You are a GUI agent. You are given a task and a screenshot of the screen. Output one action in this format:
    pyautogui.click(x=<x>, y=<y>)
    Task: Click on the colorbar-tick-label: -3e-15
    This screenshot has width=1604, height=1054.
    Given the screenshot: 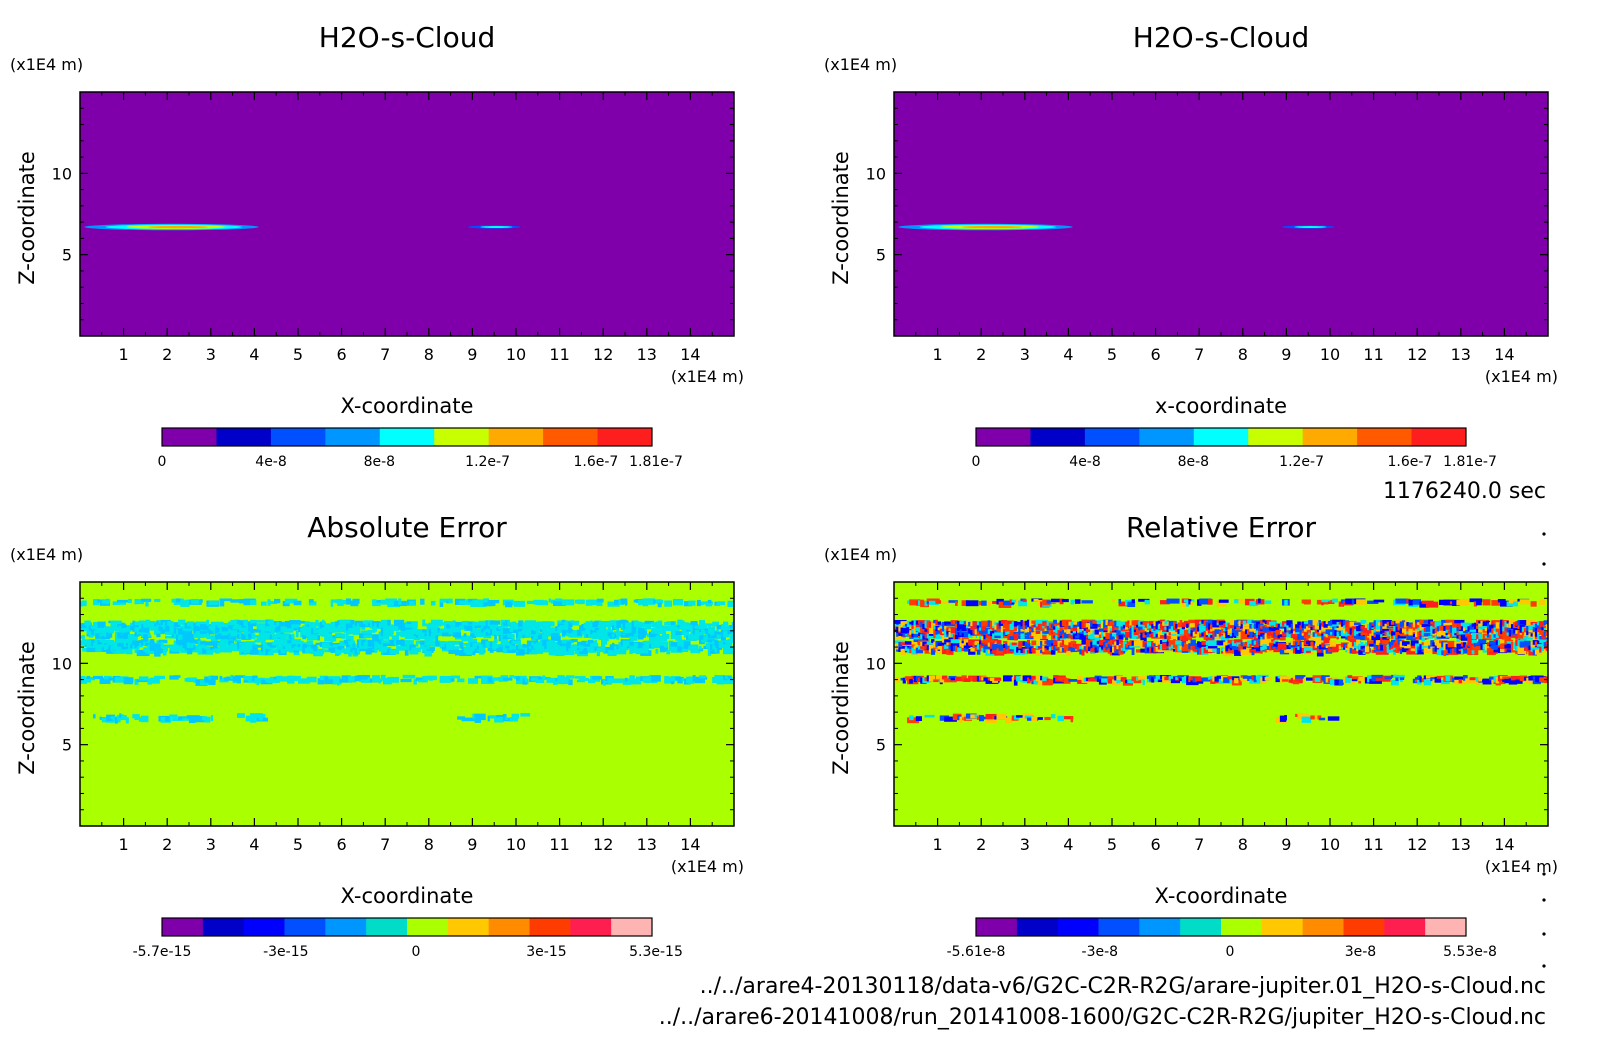 What is the action you would take?
    pyautogui.click(x=285, y=952)
    